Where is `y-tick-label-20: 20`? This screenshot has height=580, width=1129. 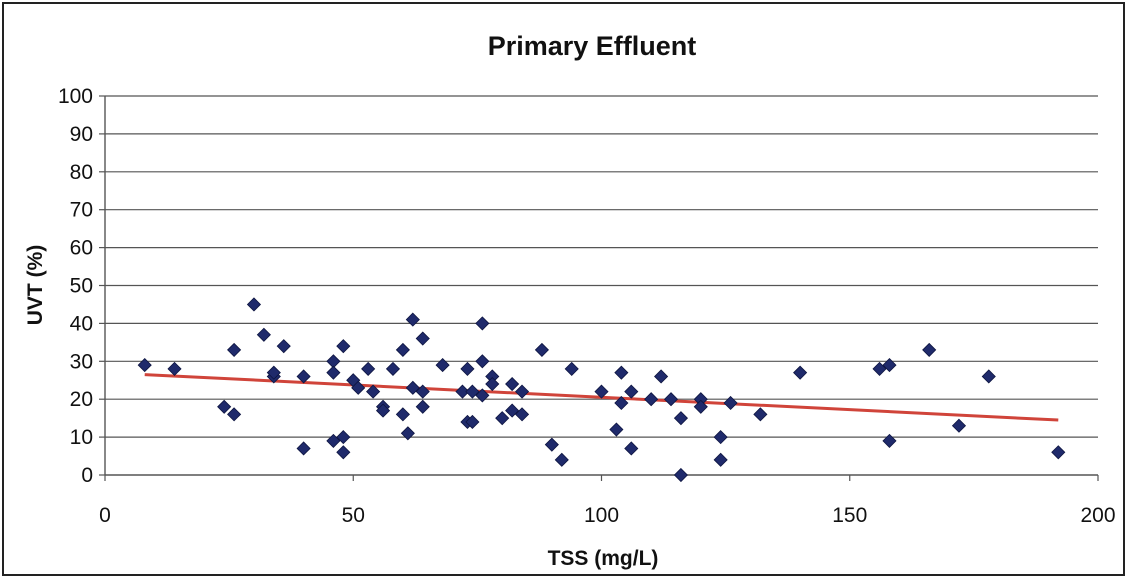
y-tick-label-20: 20 is located at coordinates (81, 399).